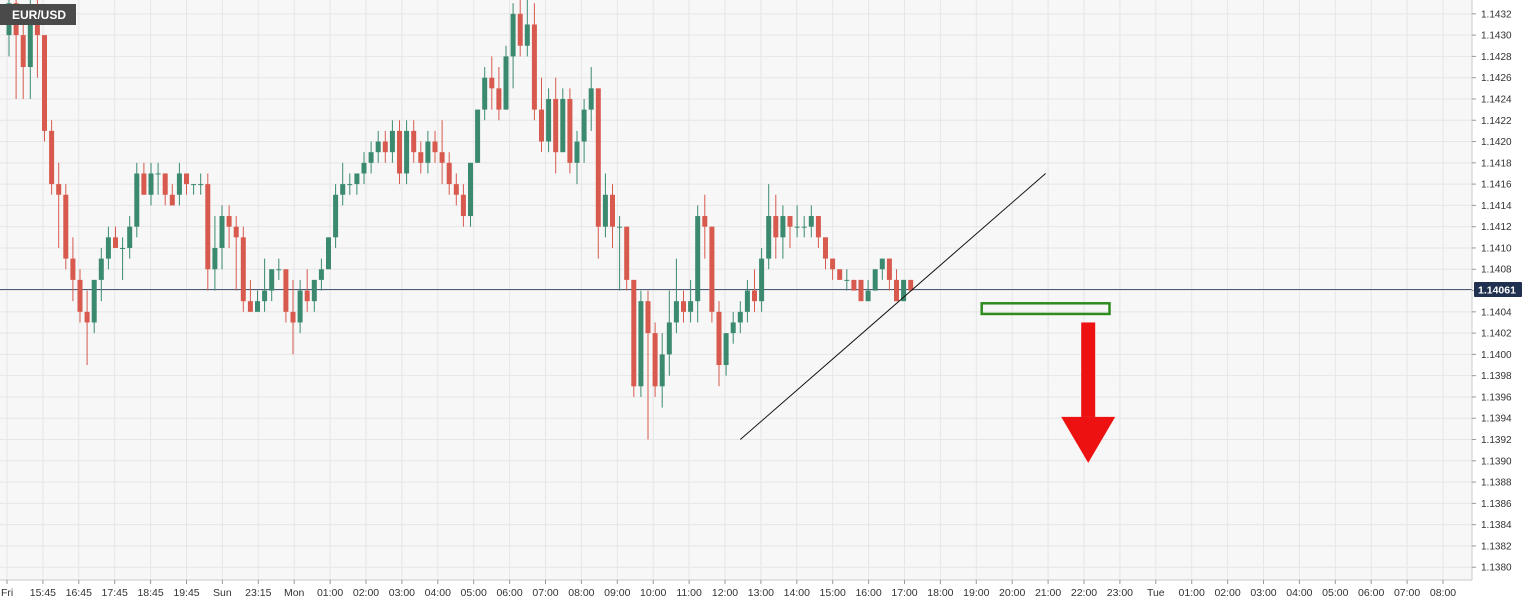 Image resolution: width=1536 pixels, height=609 pixels. What do you see at coordinates (892, 306) in the screenshot?
I see `trend-line` at bounding box center [892, 306].